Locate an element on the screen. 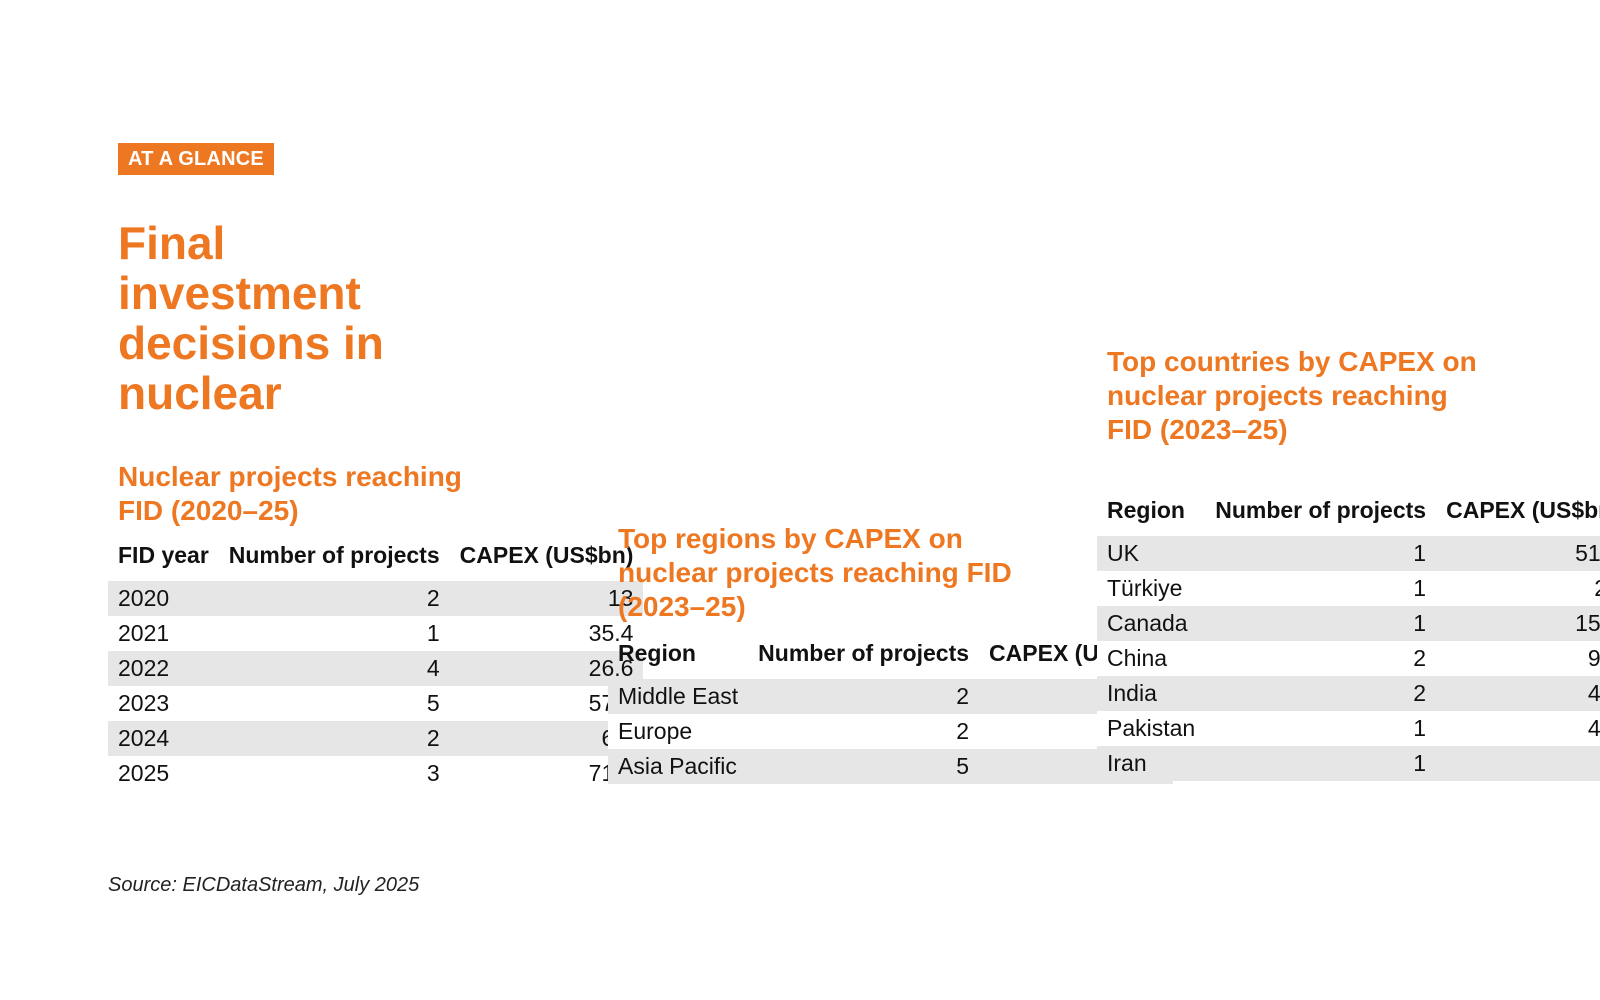  table-row: 2021 1 35.4 is located at coordinates (376, 633).